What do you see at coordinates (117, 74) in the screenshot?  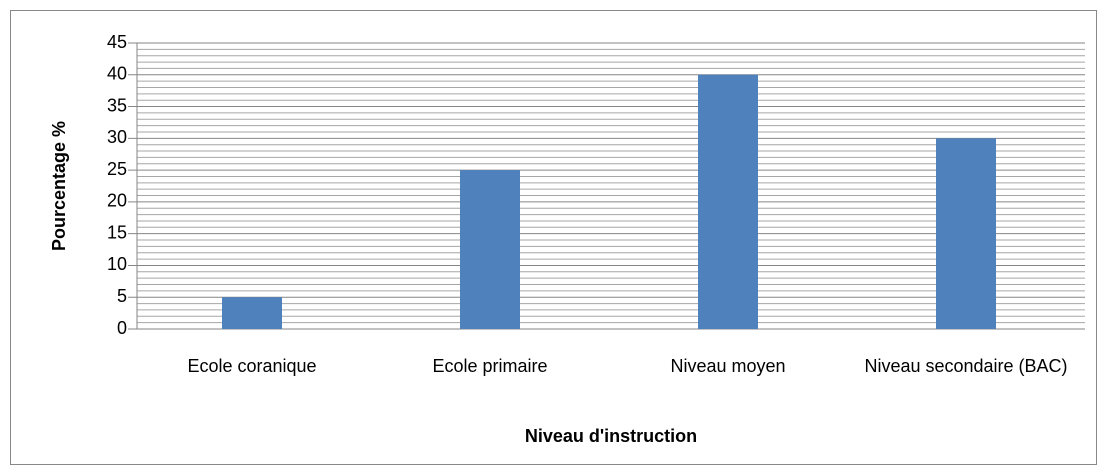 I see `y-tick-label: 40` at bounding box center [117, 74].